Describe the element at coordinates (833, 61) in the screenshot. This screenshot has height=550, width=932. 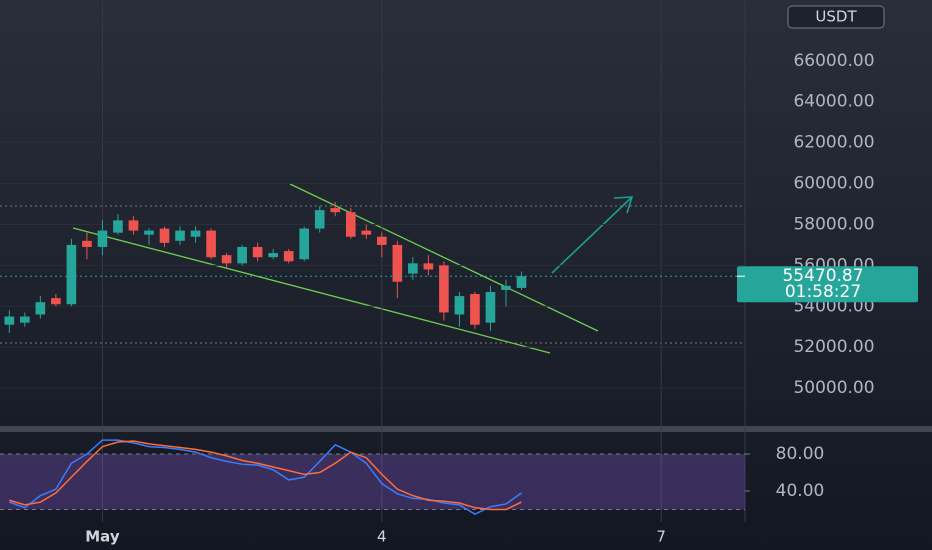
I see `y-tick-label: 66000.00` at that location.